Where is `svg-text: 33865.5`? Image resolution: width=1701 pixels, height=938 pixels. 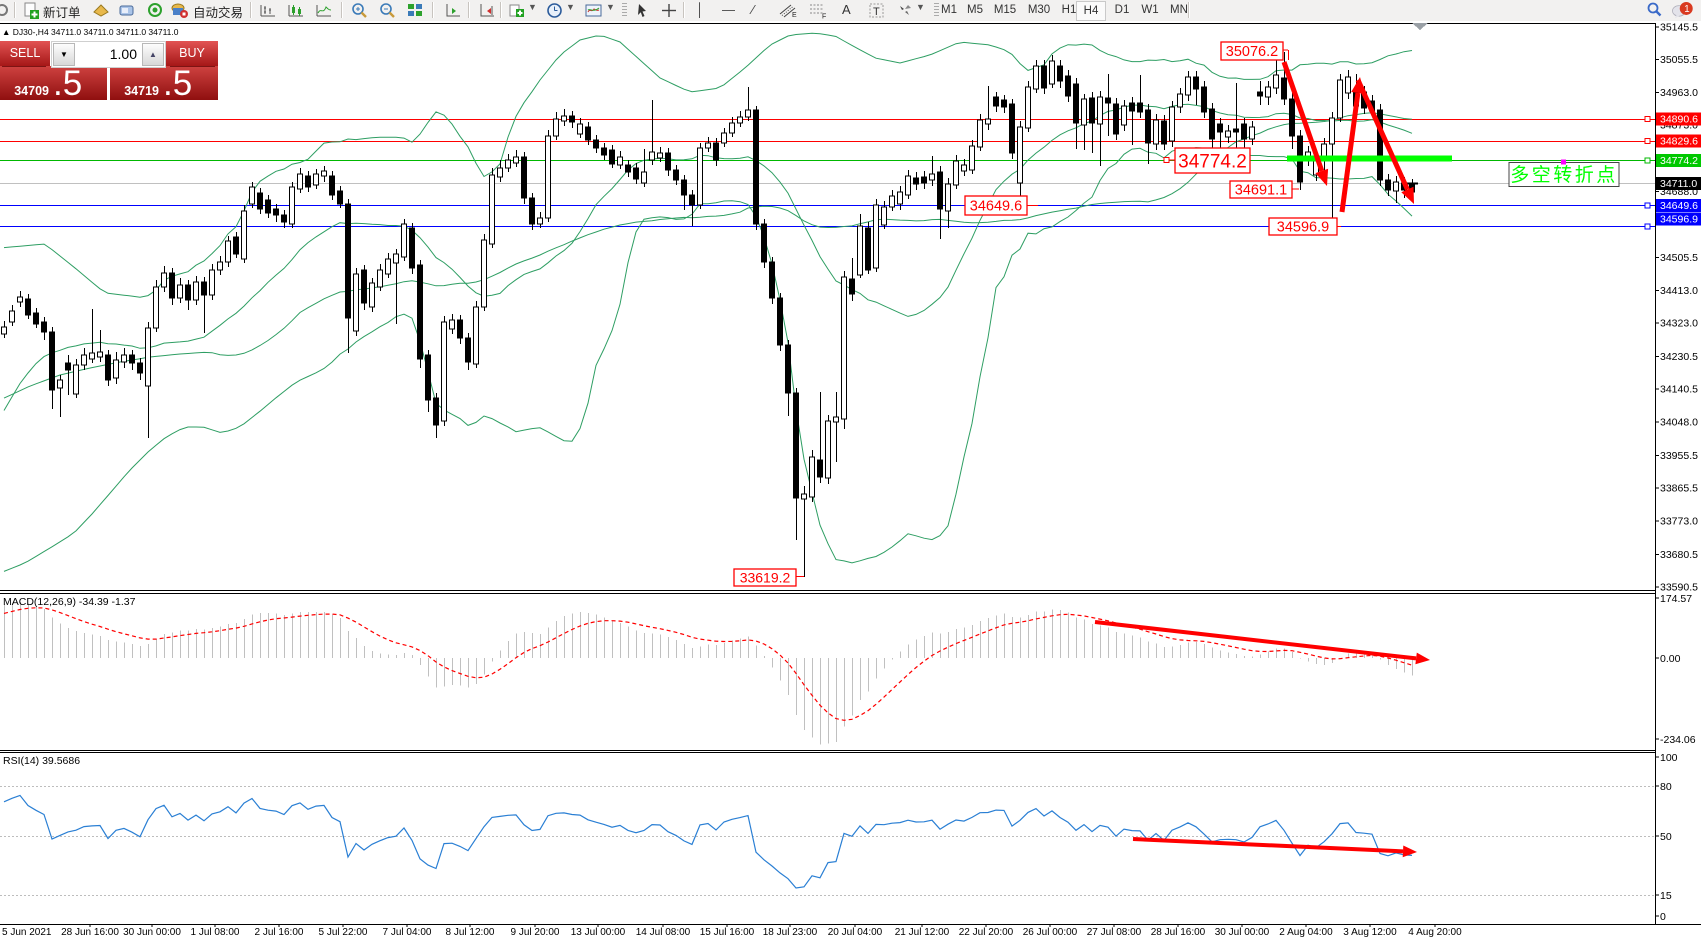 svg-text: 33865.5 is located at coordinates (1679, 488).